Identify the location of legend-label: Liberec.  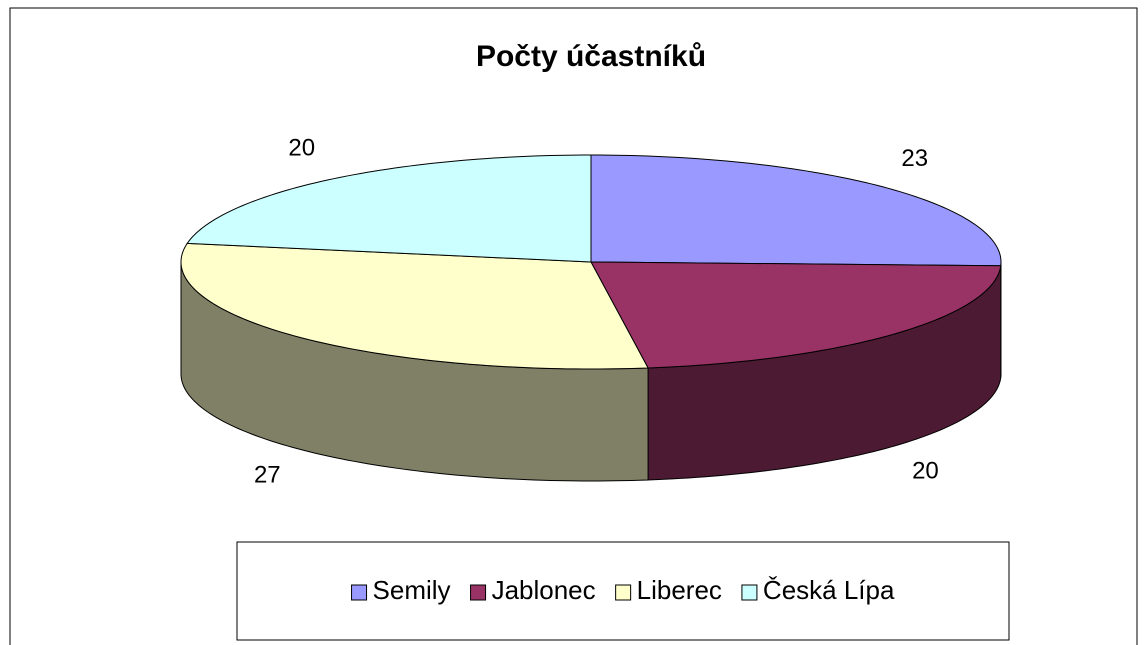
(679, 590).